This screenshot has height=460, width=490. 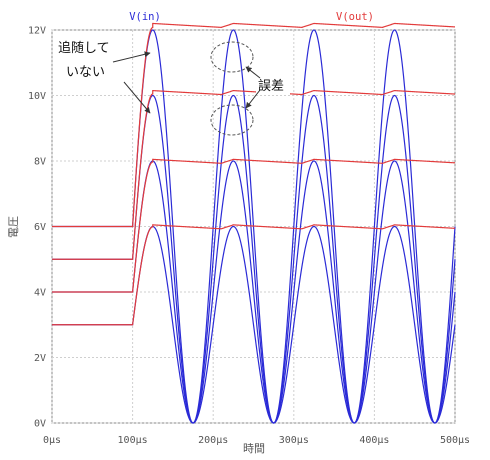 What do you see at coordinates (145, 17) in the screenshot?
I see `legend-vin: V(in)` at bounding box center [145, 17].